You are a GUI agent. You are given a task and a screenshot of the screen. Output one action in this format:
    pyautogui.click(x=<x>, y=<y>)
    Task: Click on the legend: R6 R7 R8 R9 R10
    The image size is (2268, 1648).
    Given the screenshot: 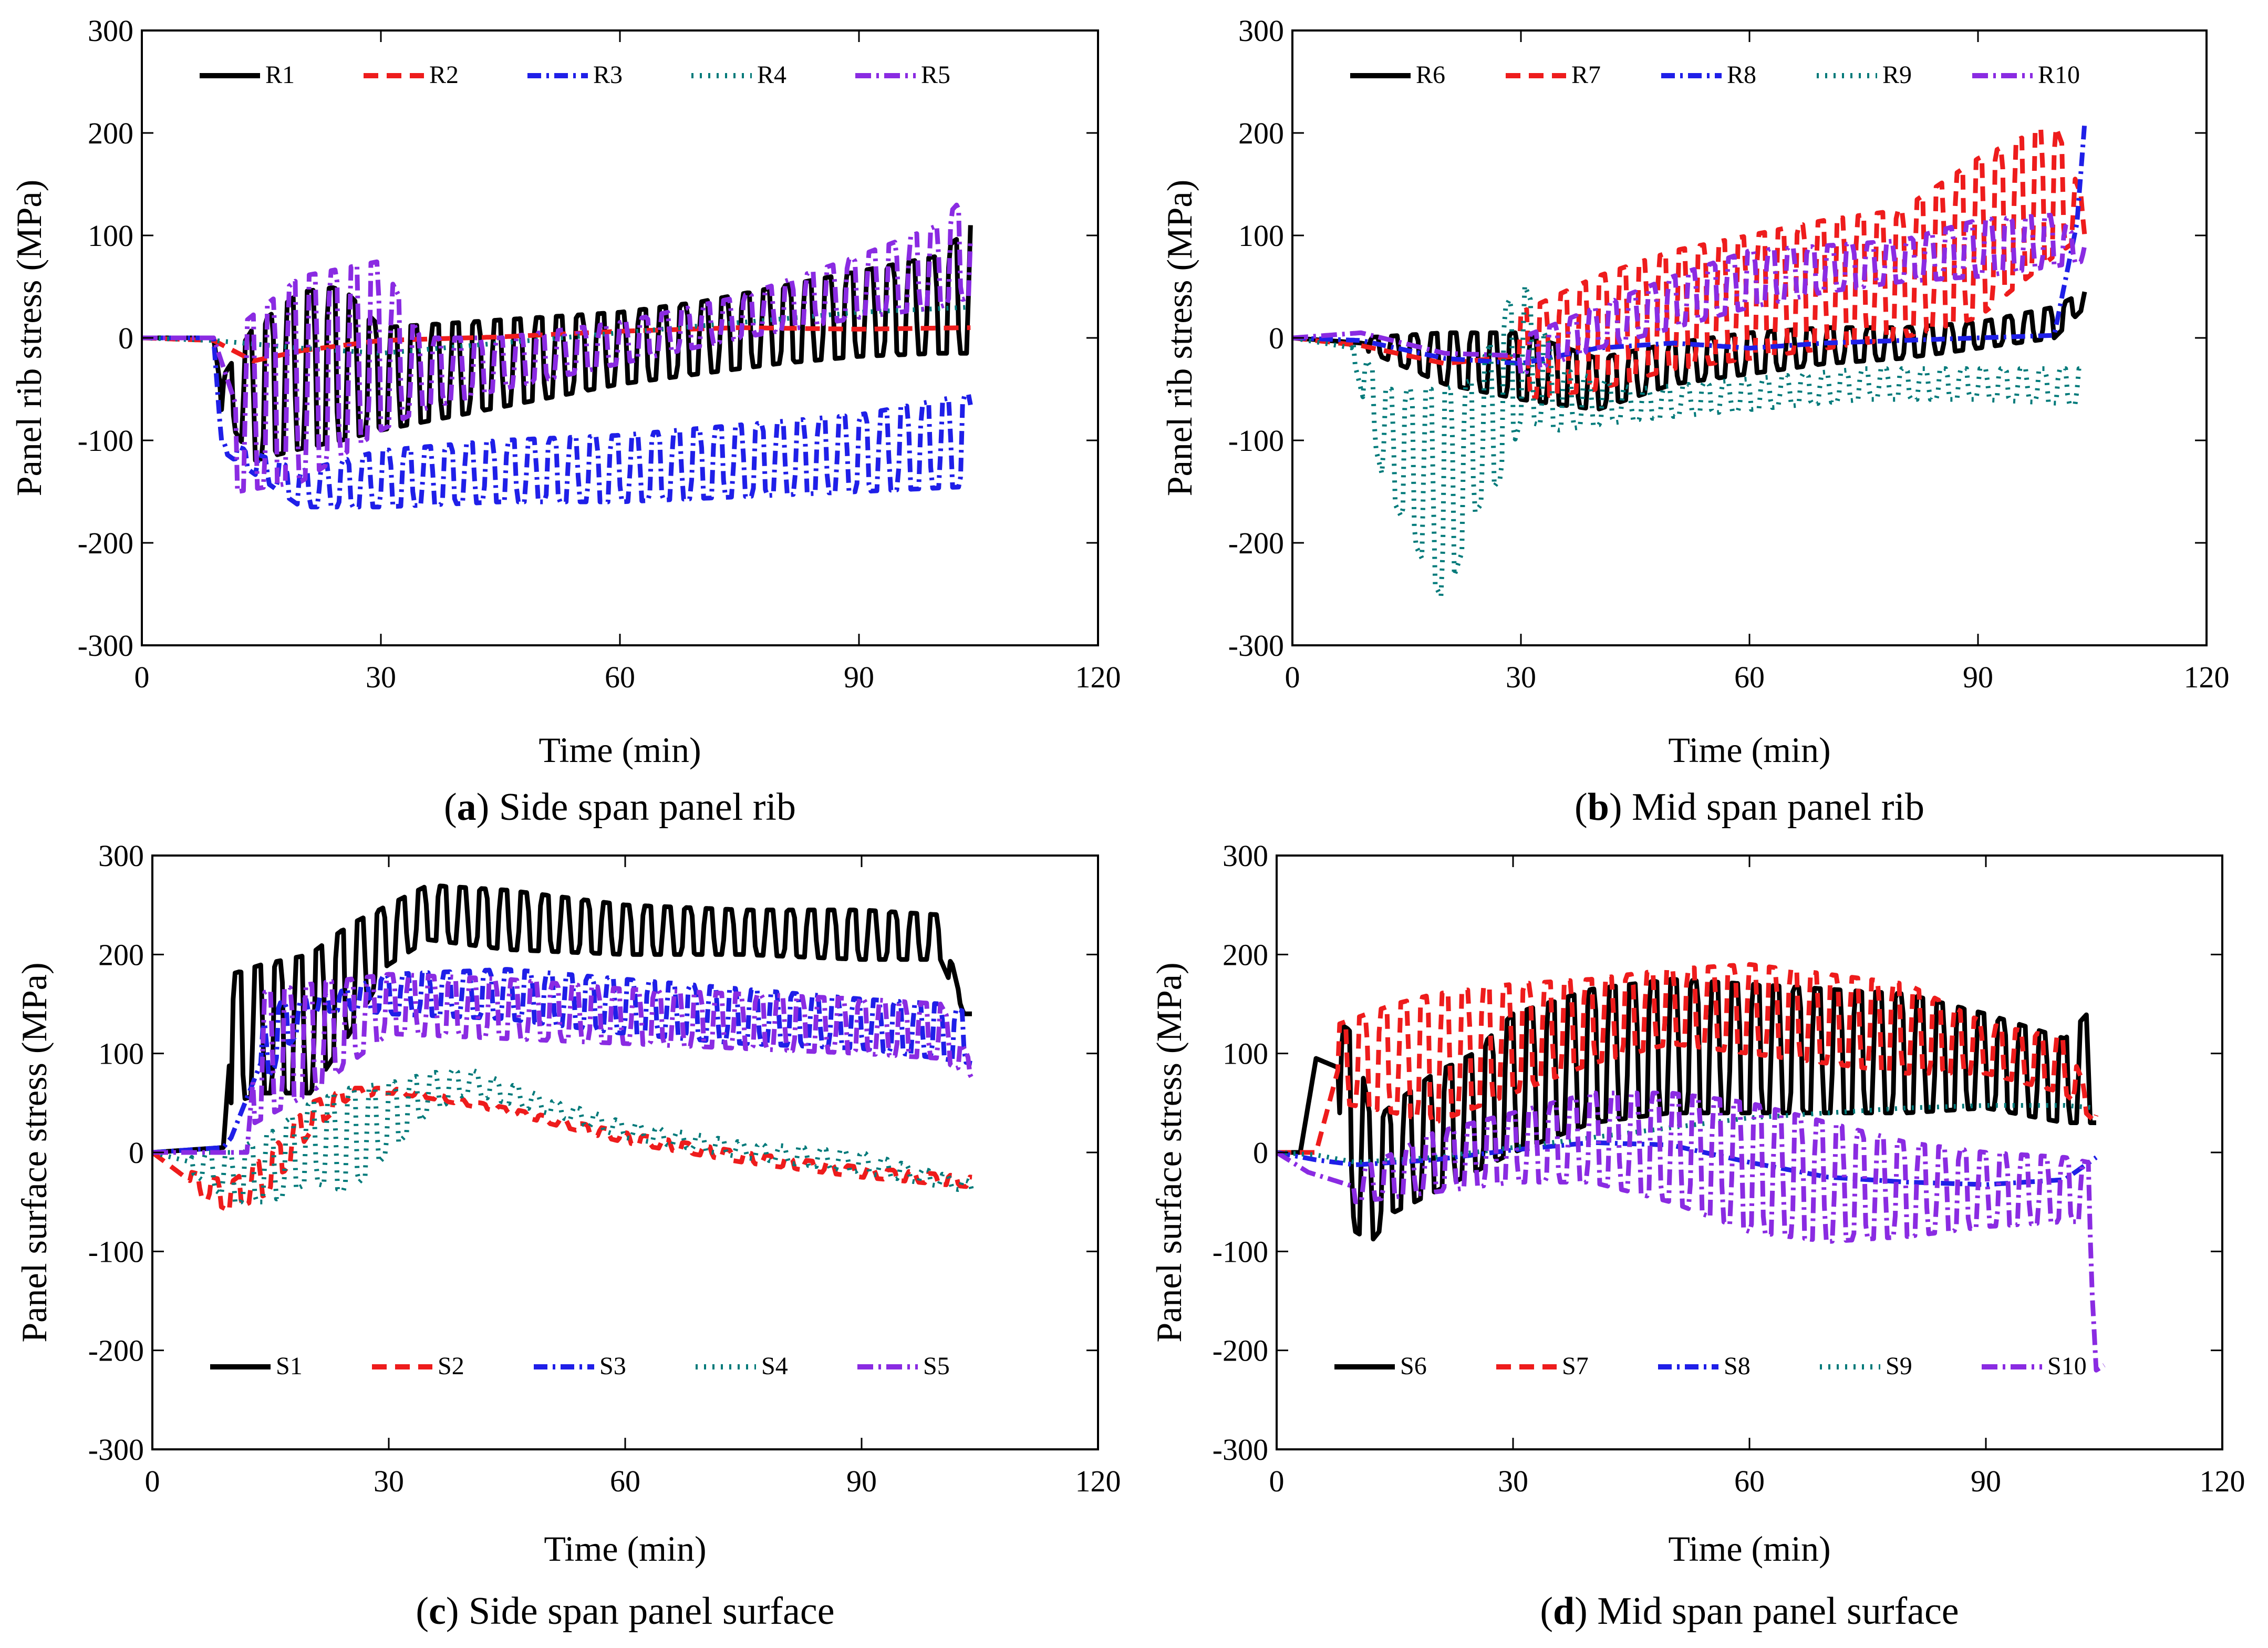 What is the action you would take?
    pyautogui.click(x=1715, y=75)
    